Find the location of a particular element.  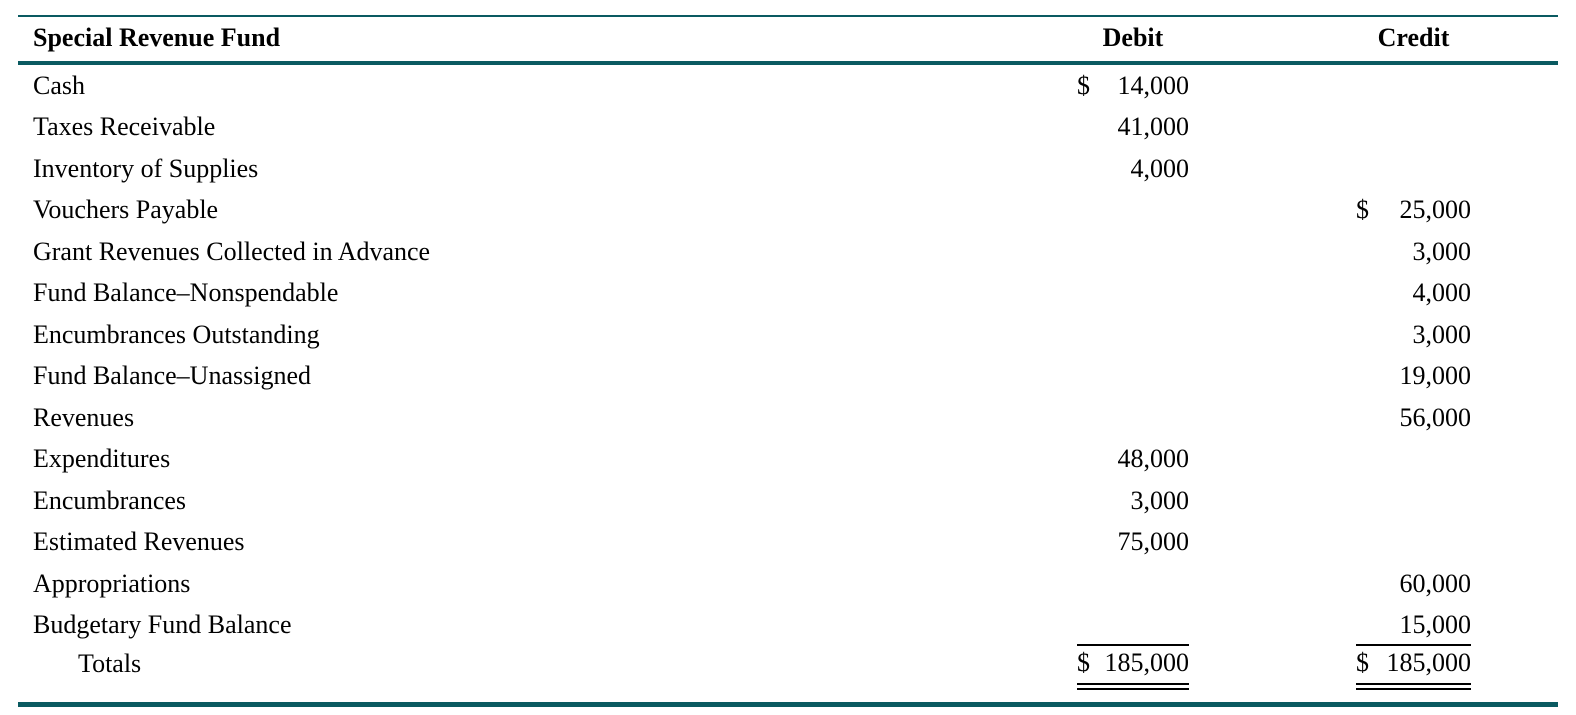

debit-value: 41,000 is located at coordinates (1153, 126).